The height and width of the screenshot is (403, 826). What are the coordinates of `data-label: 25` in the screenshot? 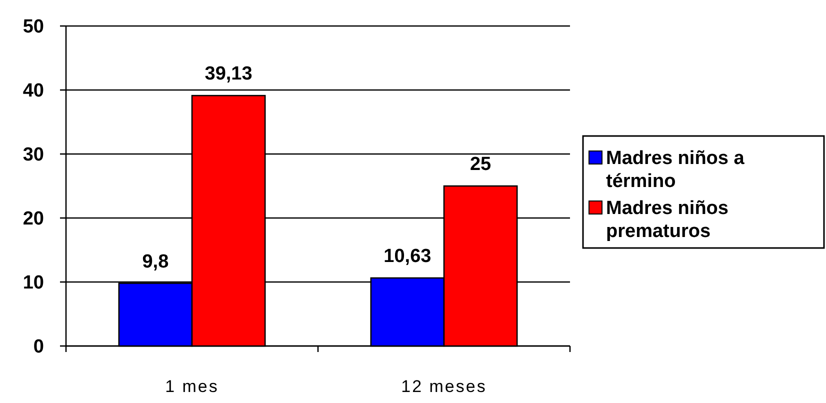 It's located at (481, 164).